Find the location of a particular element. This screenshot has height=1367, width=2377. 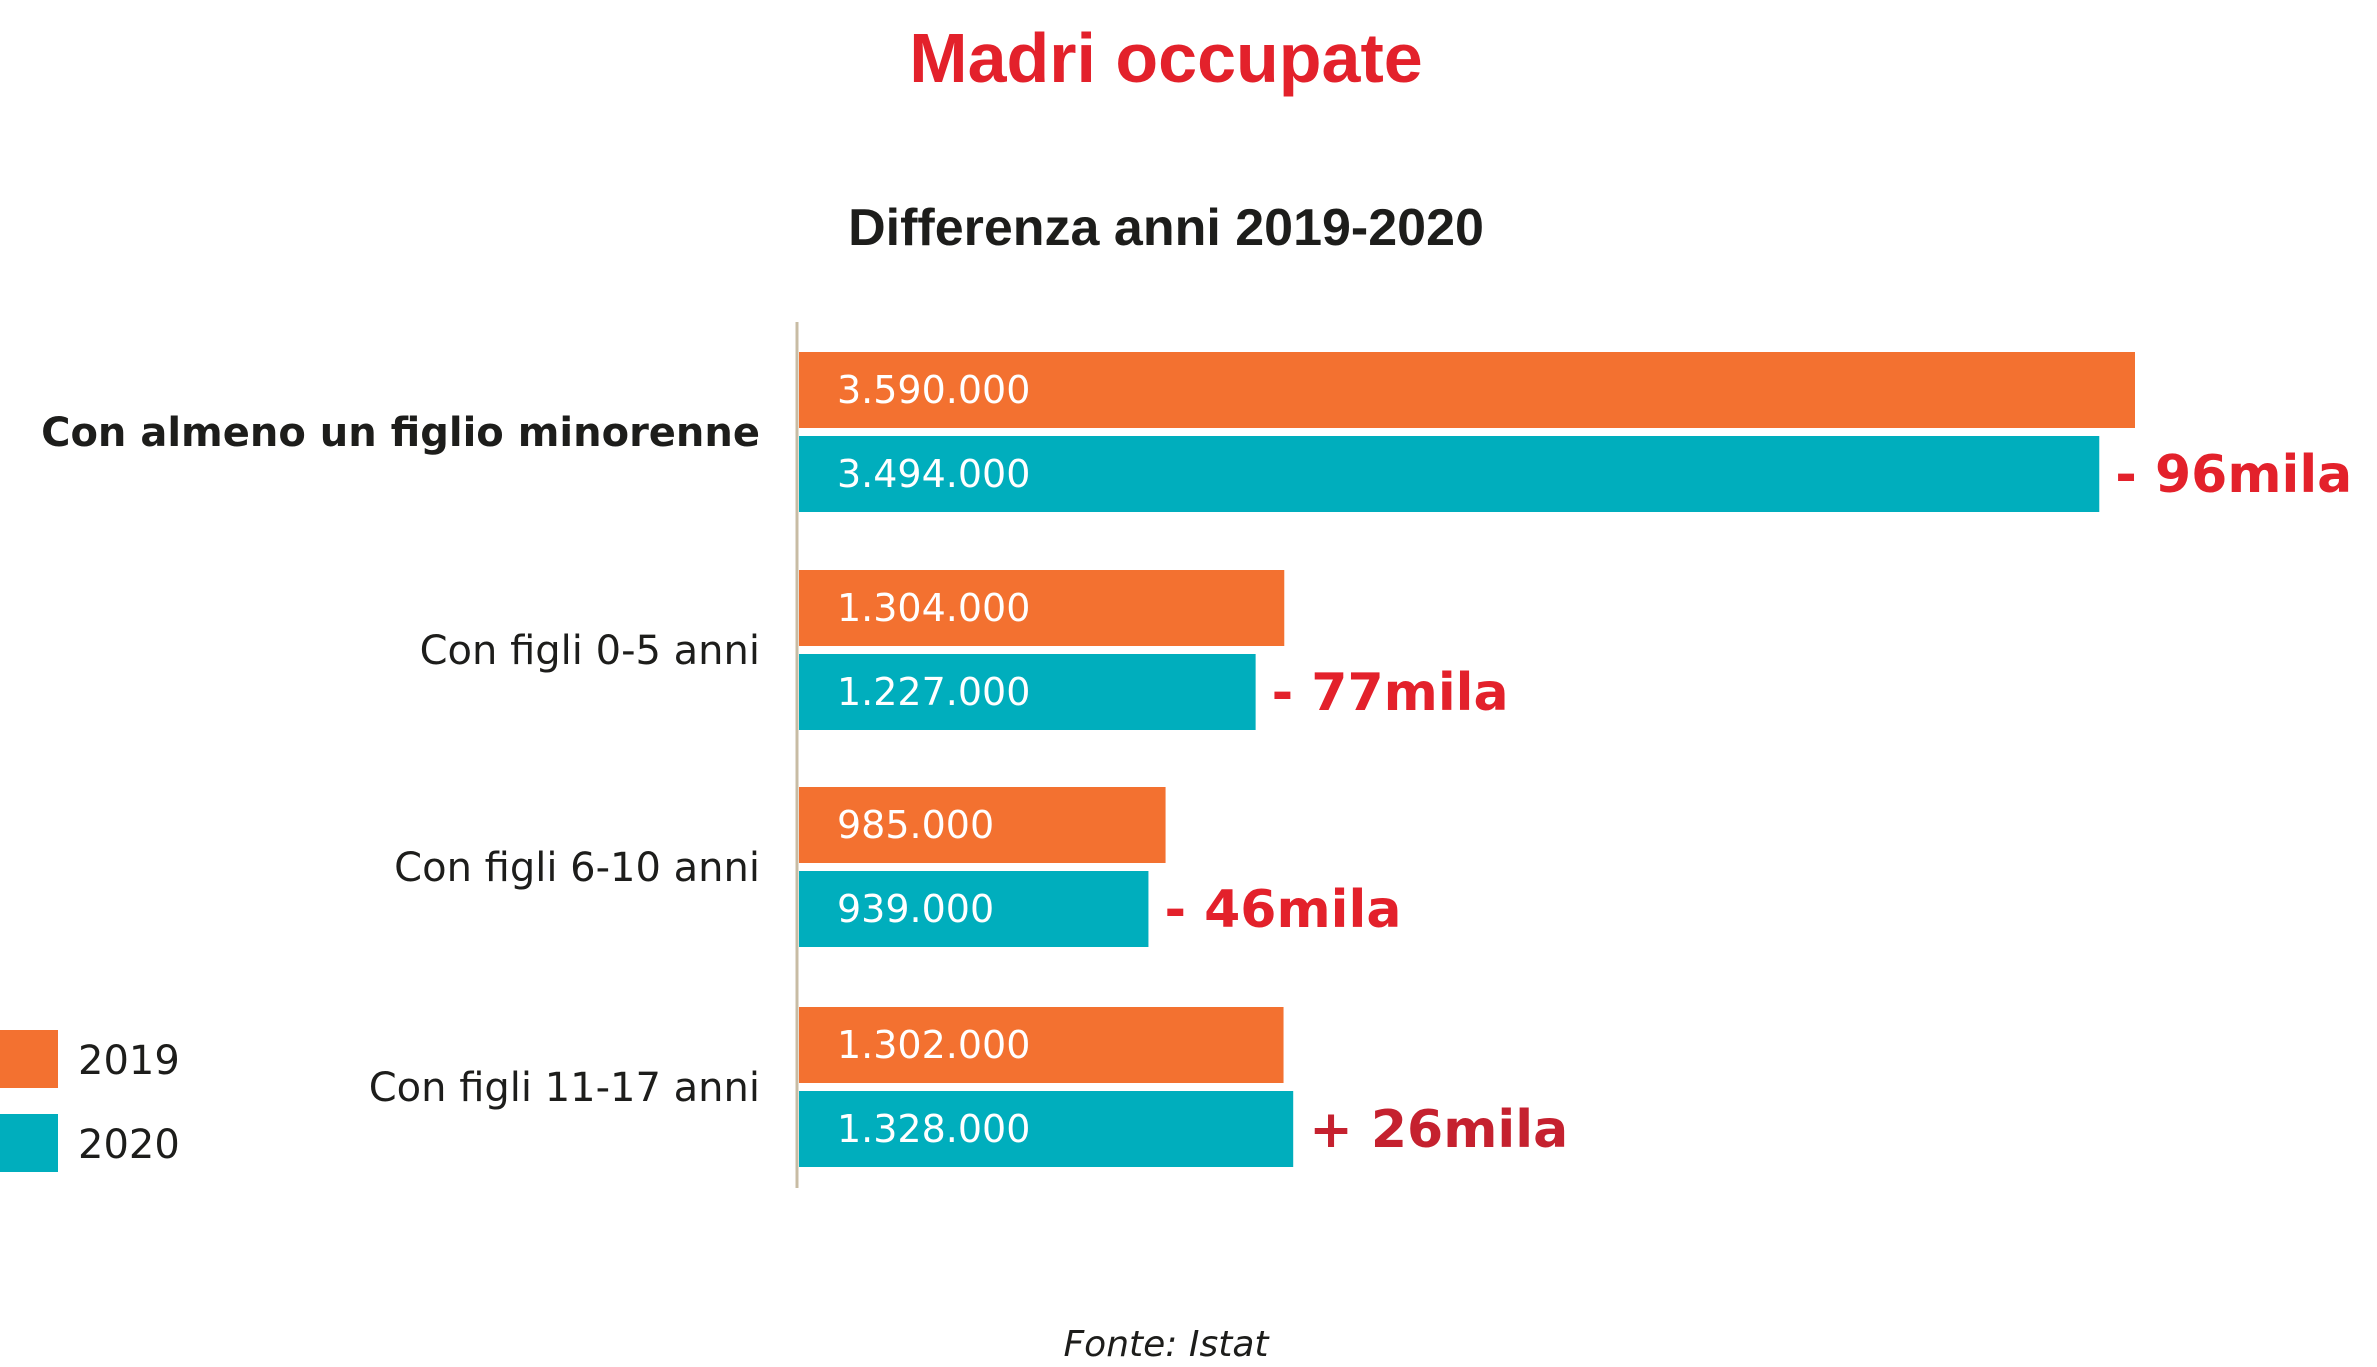

source-note: Fonte: Istat is located at coordinates (1166, 1344).